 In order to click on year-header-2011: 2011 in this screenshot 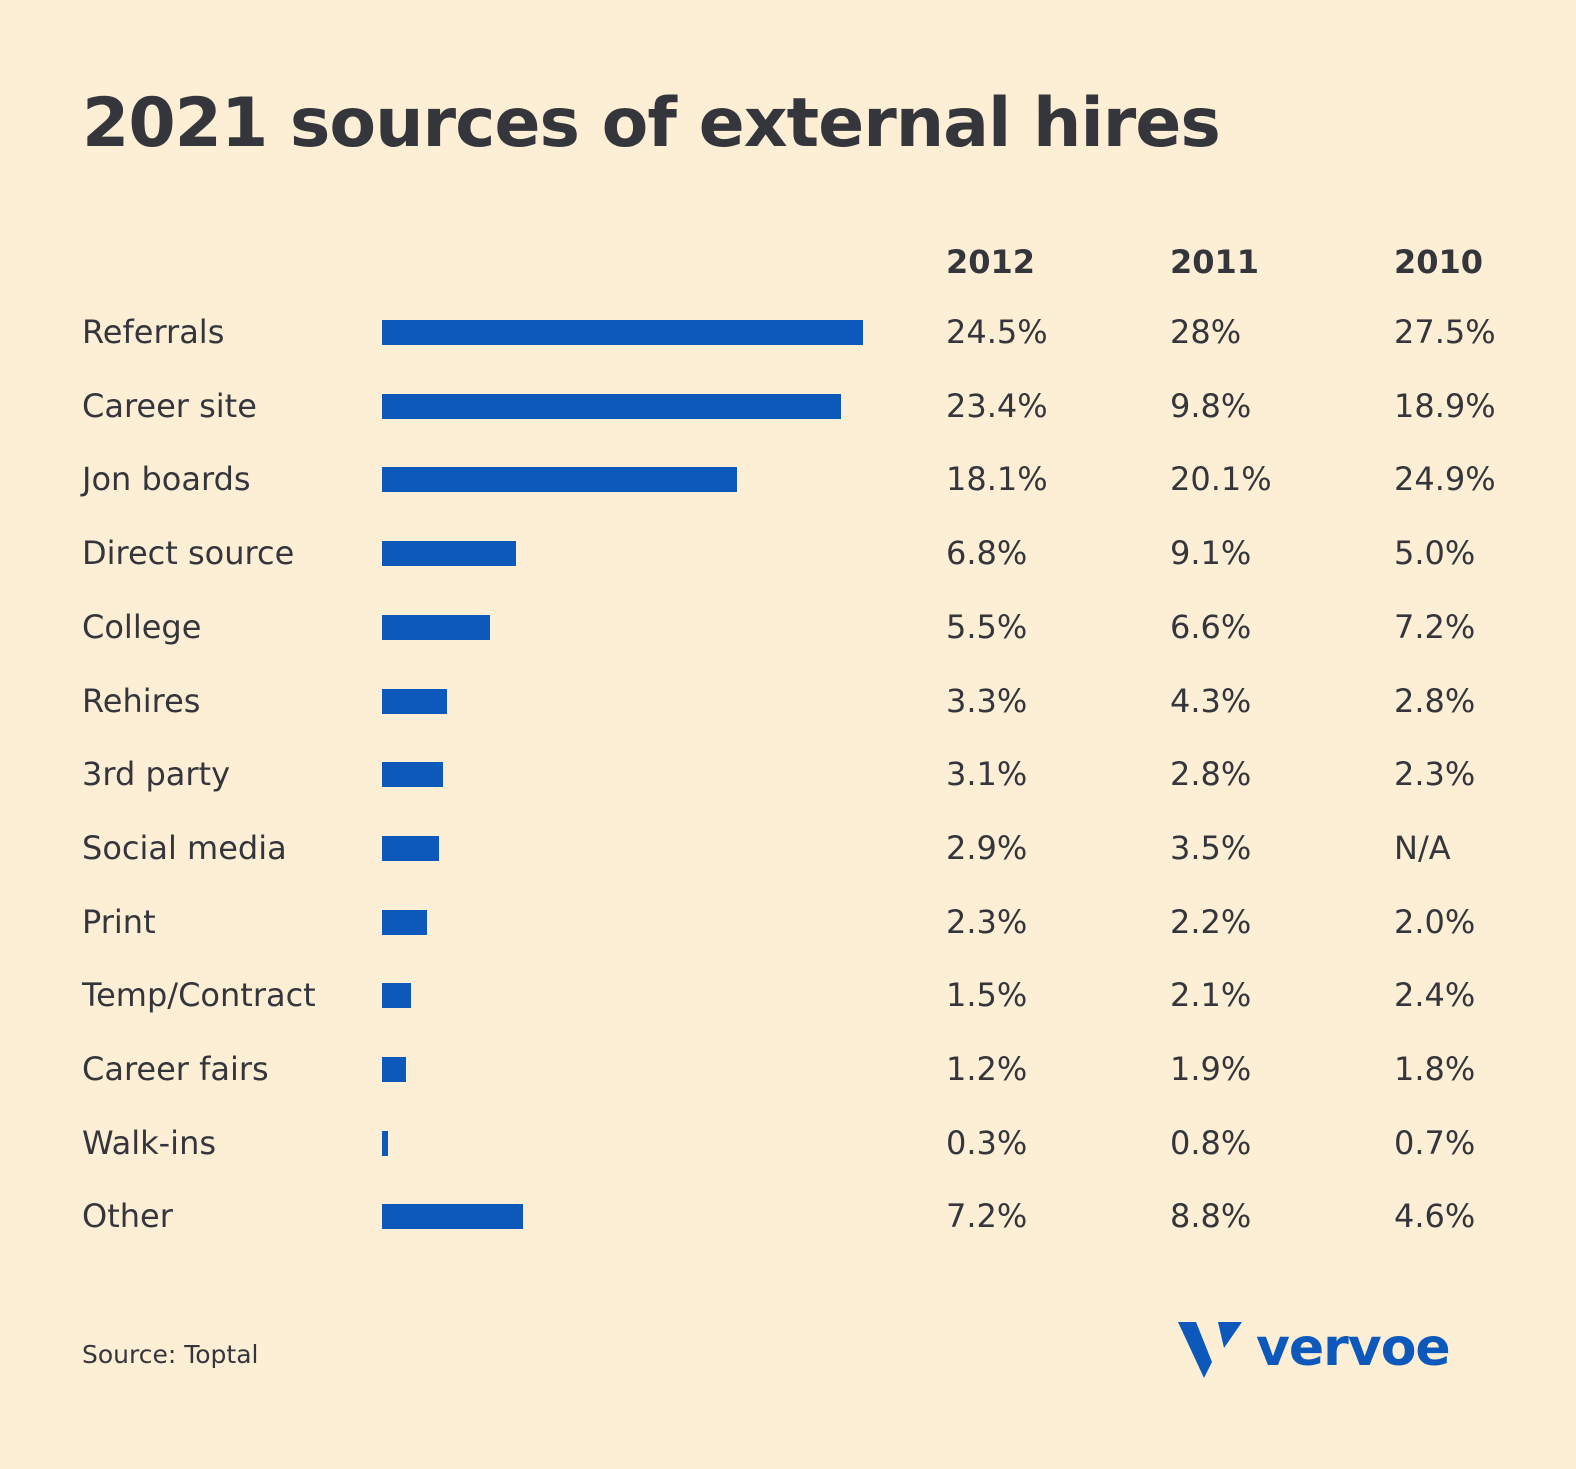, I will do `click(1215, 262)`.